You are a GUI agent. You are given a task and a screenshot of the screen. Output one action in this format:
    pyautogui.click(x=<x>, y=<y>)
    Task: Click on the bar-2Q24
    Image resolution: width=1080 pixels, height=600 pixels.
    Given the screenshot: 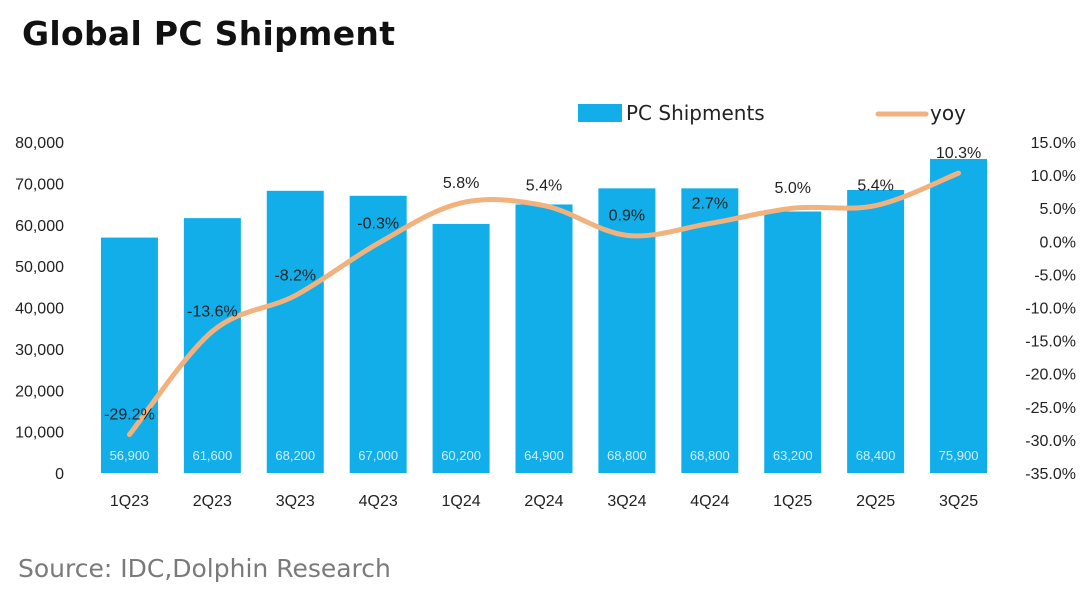 What is the action you would take?
    pyautogui.click(x=544, y=338)
    